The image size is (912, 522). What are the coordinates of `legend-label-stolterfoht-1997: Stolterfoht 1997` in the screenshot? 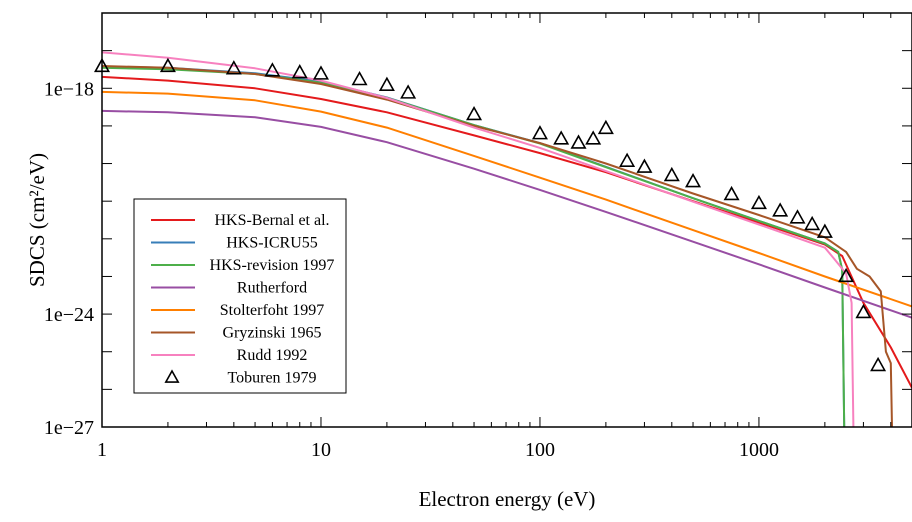 It's located at (272, 310).